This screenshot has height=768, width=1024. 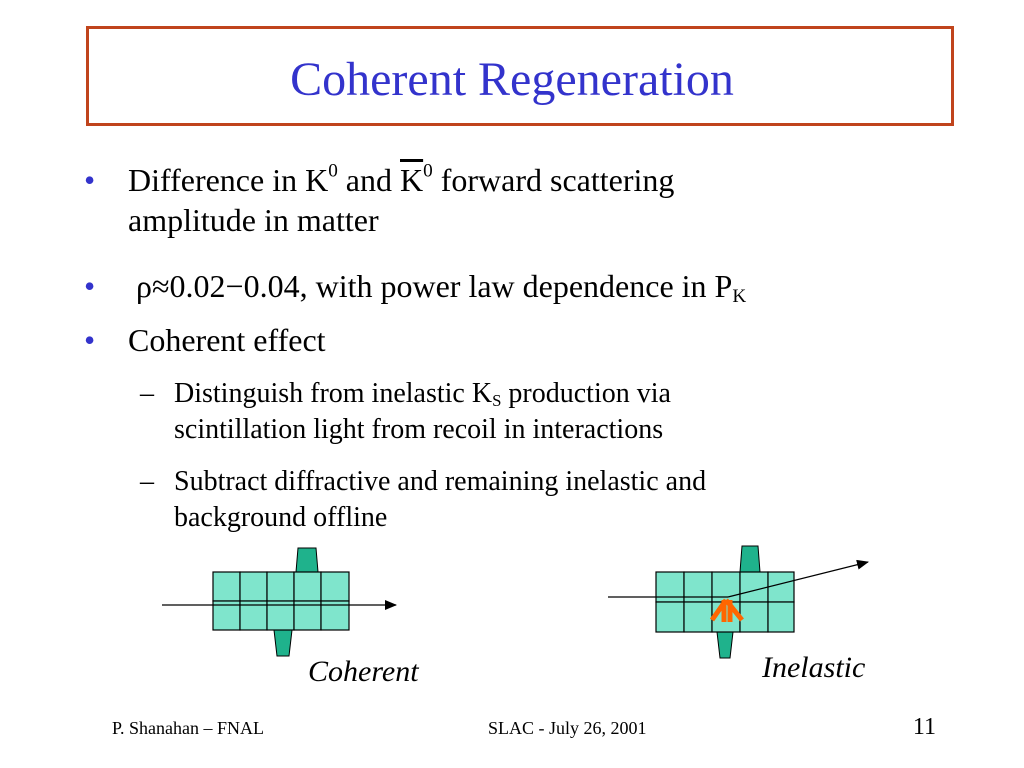 I want to click on coherent-label: Coherent, so click(x=363, y=671).